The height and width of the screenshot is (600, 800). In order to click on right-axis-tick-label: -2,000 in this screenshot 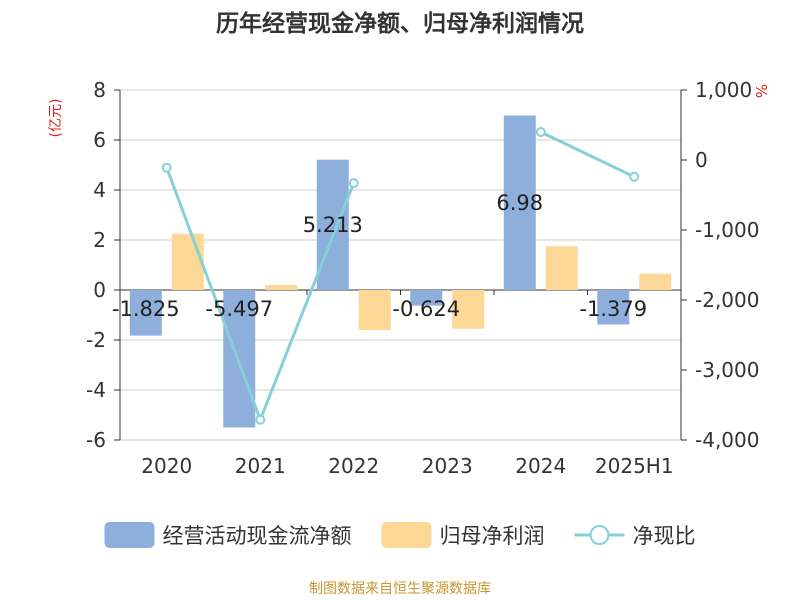, I will do `click(727, 300)`.